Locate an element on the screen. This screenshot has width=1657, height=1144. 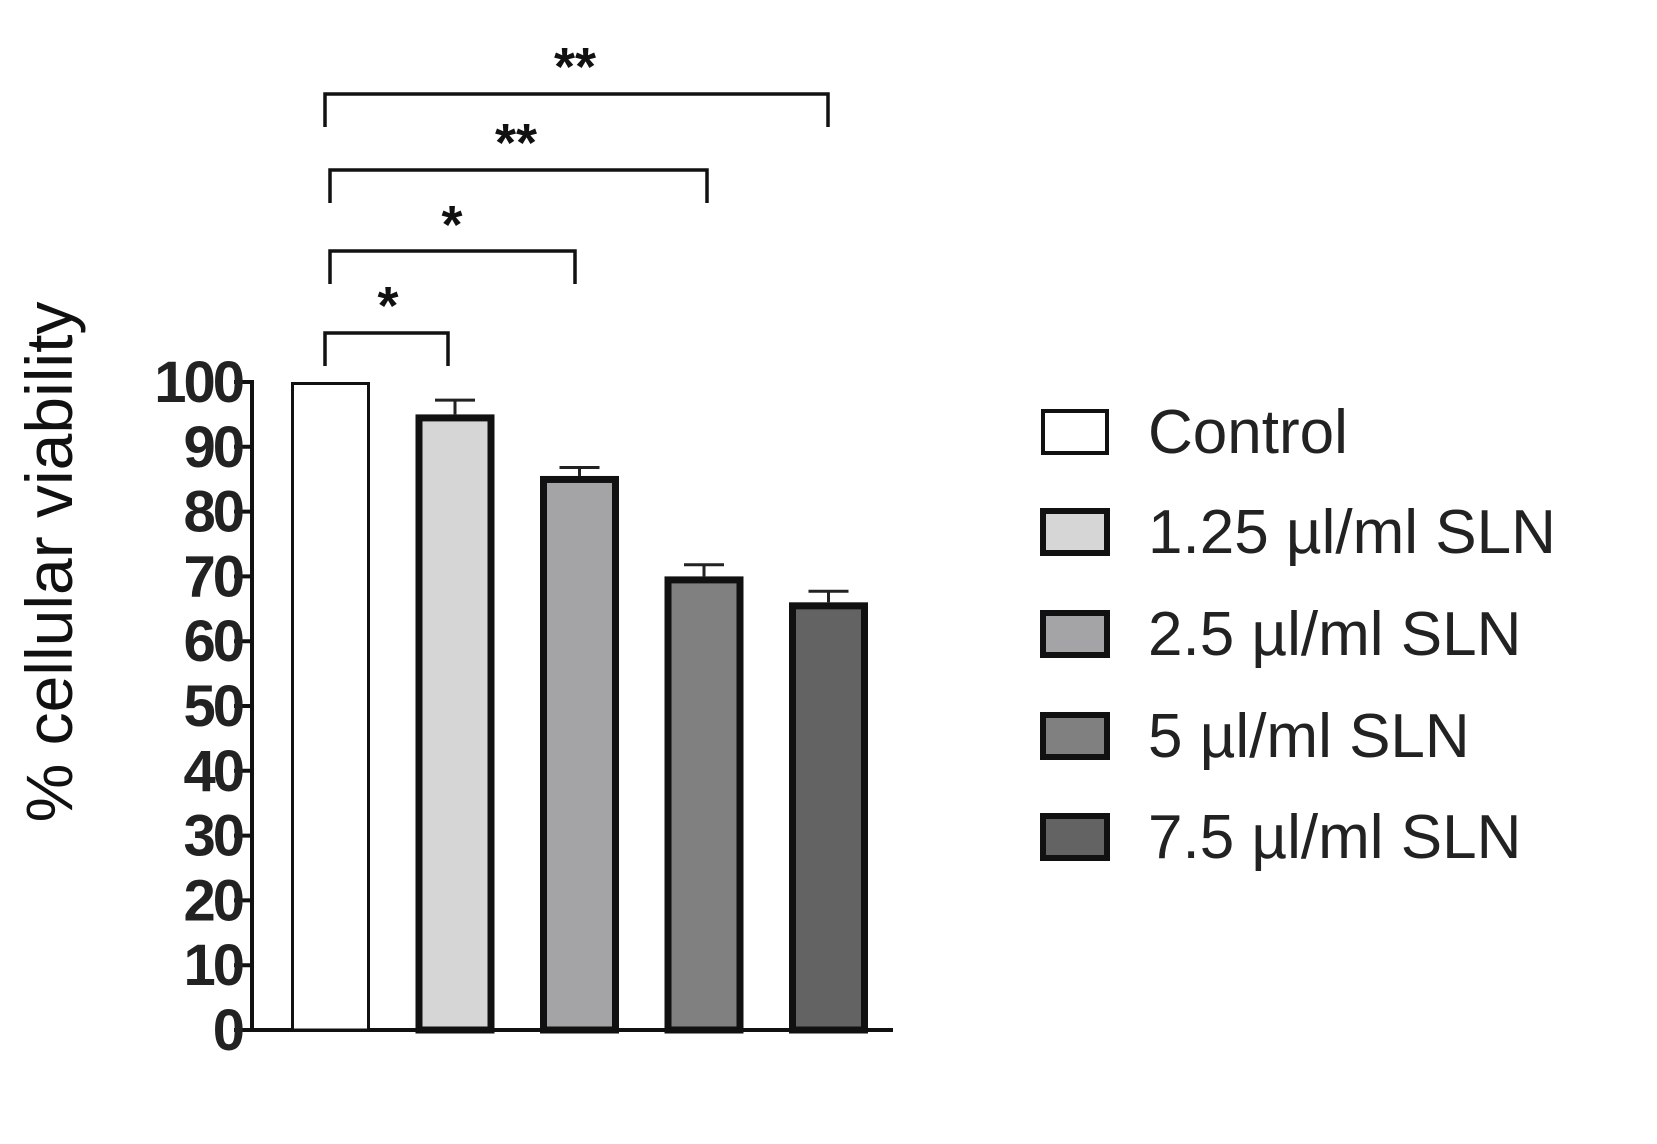
y-tick-label: 80 is located at coordinates (212, 512).